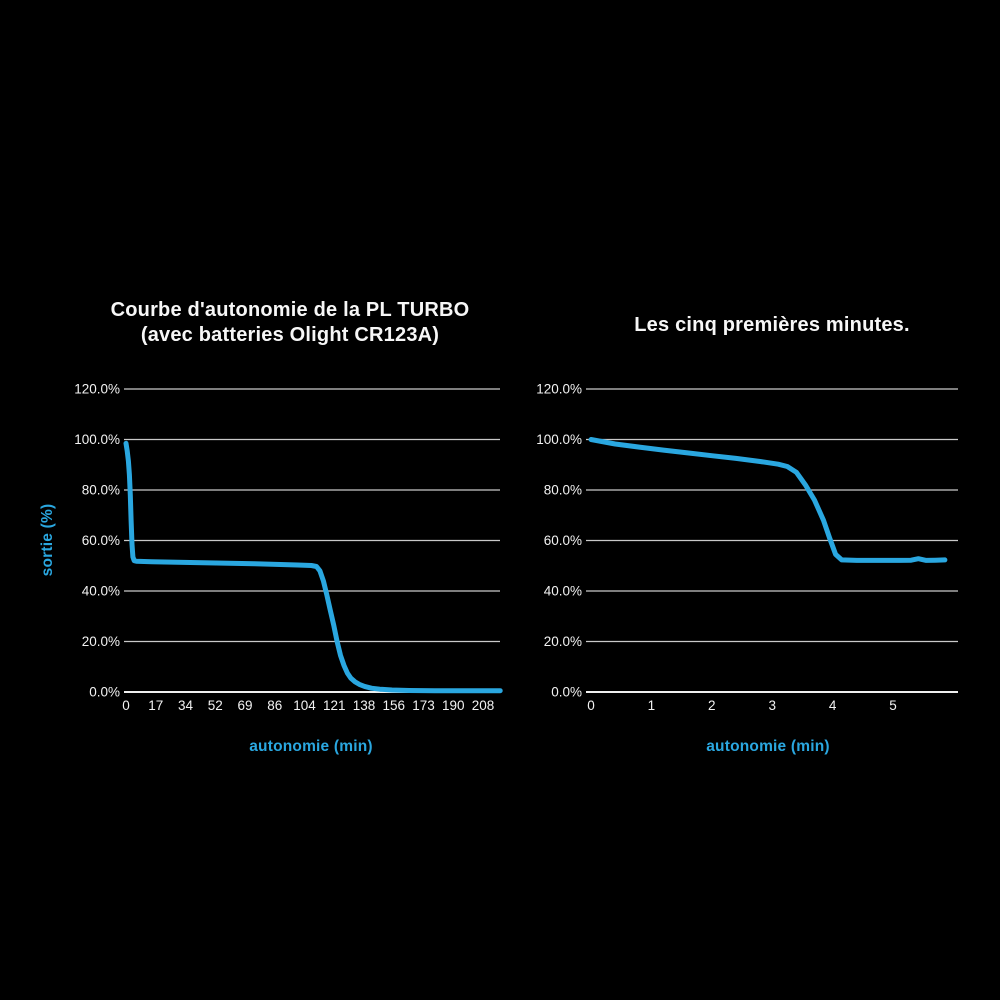  Describe the element at coordinates (290, 310) in the screenshot. I see `left-chart-title-line1: Courbe d'autonomie de la PL TURBO` at that location.